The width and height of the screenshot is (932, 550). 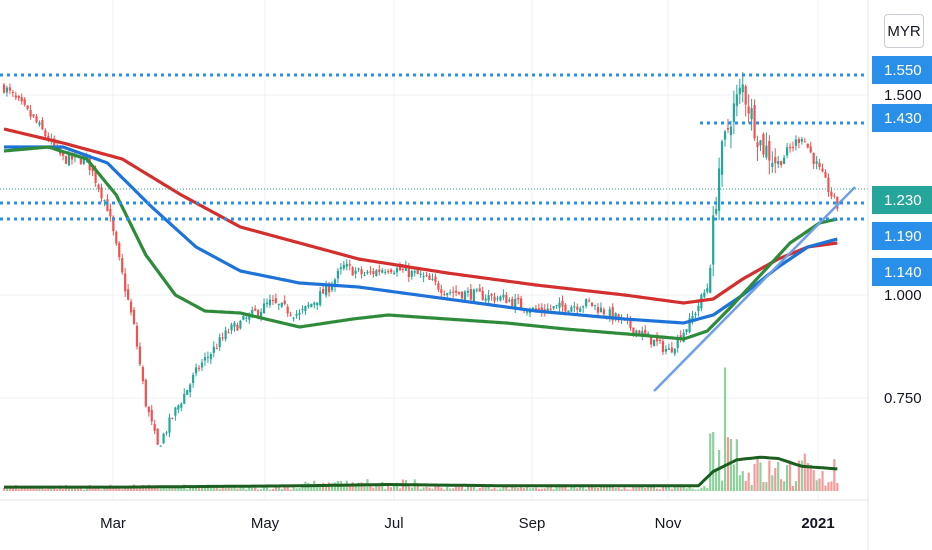 I want to click on time-axis: Mar May Jul Sep Nov 2021, so click(x=467, y=523).